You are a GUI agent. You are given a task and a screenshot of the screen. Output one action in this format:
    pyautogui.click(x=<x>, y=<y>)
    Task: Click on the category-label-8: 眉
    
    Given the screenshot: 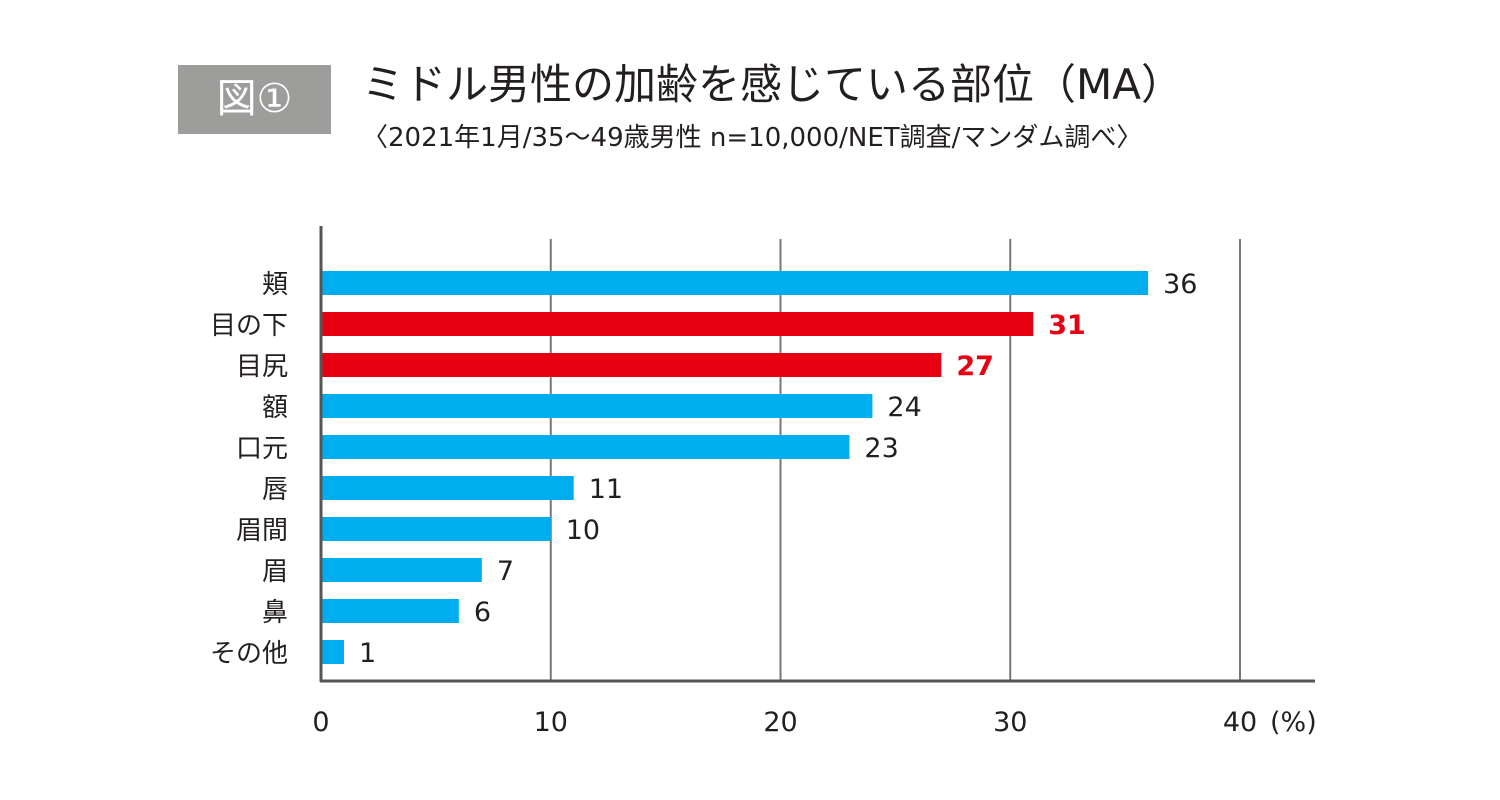 What is the action you would take?
    pyautogui.click(x=275, y=572)
    